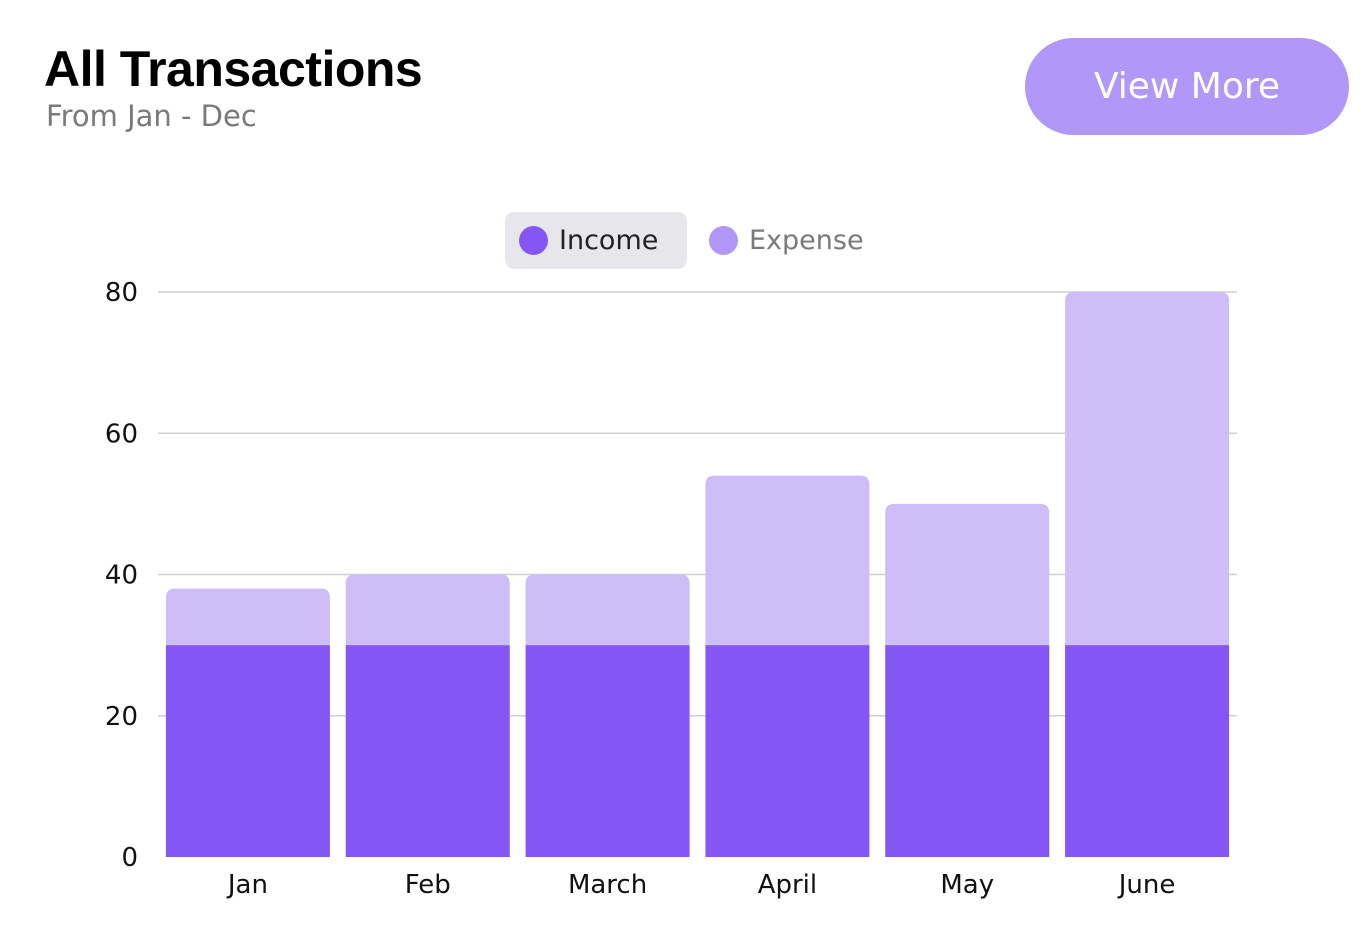  I want to click on y-tick-label: 60, so click(121, 434).